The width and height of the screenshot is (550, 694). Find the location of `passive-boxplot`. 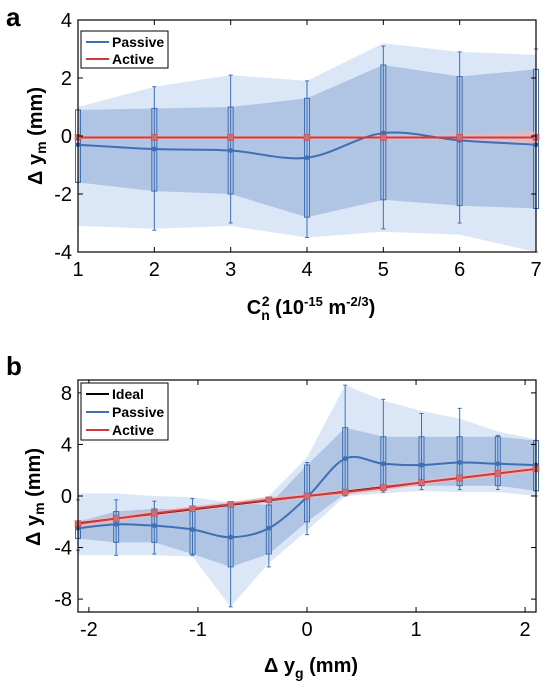

passive-boxplot is located at coordinates (116, 527).